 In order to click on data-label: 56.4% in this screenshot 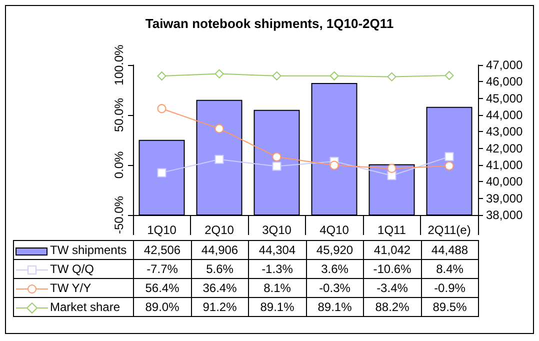, I will do `click(162, 288)`.